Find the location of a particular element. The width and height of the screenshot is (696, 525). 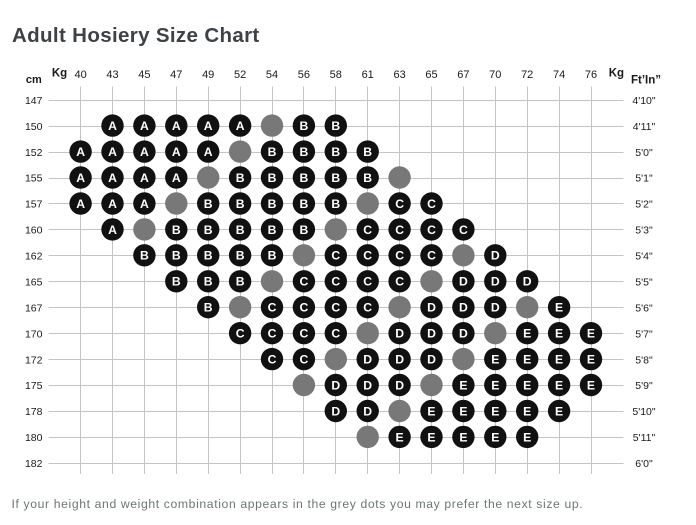

svg-text: 58 is located at coordinates (336, 75).